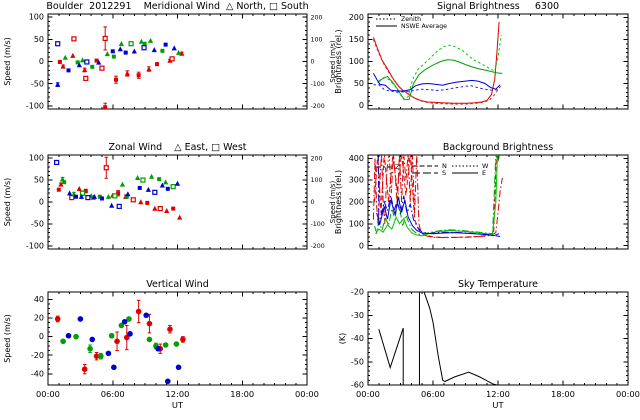 The height and width of the screenshot is (420, 640). Describe the element at coordinates (39, 318) in the screenshot. I see `svg-text: 20` at that location.